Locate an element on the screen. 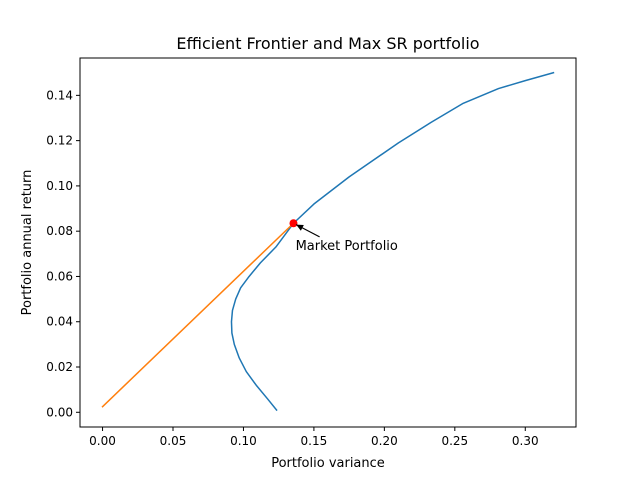 The width and height of the screenshot is (640, 480). y-tick-label: 0.04 is located at coordinates (59, 322).